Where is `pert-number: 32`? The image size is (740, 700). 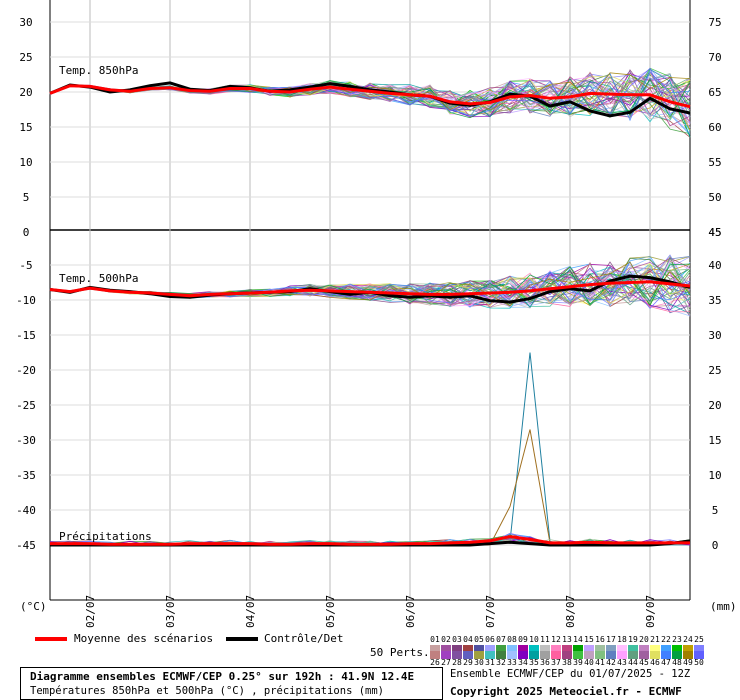
pert-number: 32 is located at coordinates (501, 662).